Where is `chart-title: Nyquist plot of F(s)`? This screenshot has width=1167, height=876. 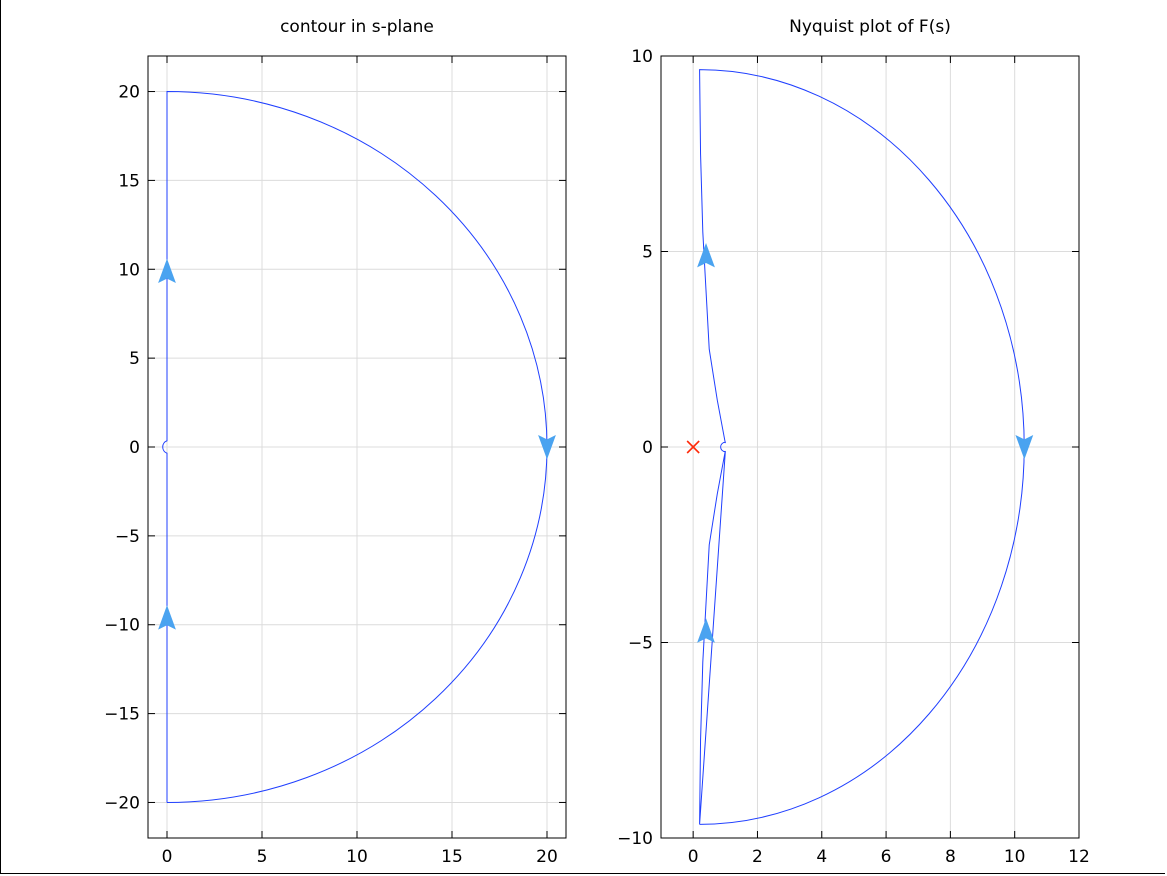
chart-title: Nyquist plot of F(s) is located at coordinates (870, 27).